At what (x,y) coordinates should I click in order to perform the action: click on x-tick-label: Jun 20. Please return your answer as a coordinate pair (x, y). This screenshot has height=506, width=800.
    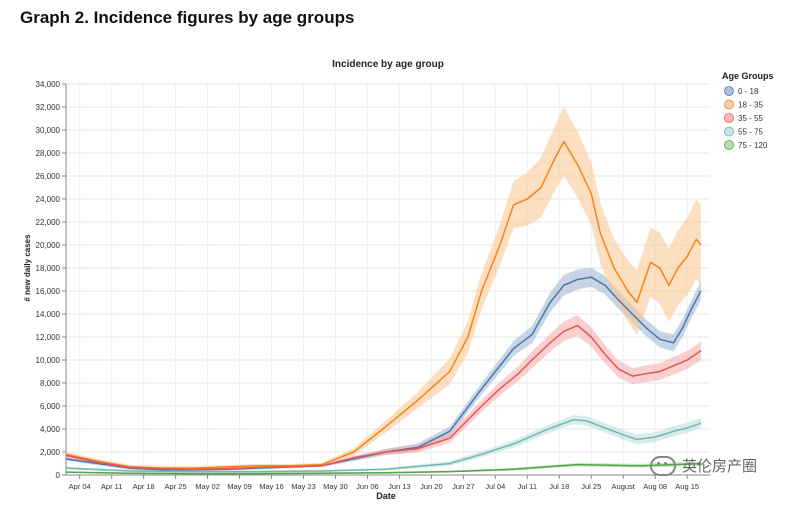
    Looking at the image, I should click on (431, 486).